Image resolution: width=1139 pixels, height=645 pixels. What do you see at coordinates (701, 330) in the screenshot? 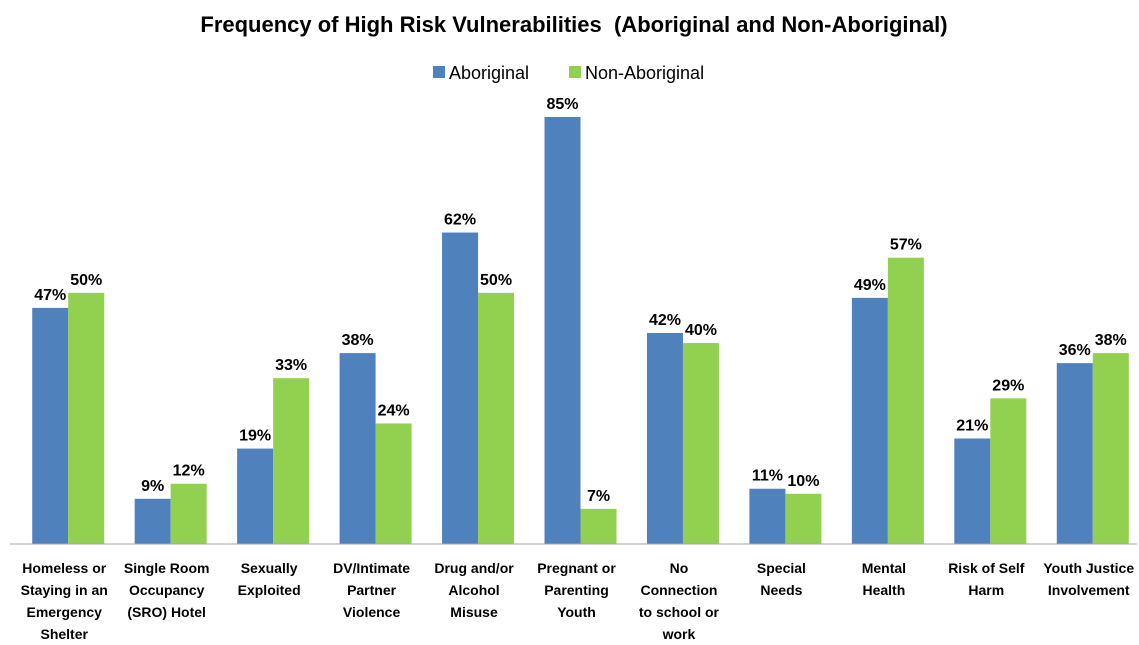
I see `data-label-non-aboriginal: 40%` at bounding box center [701, 330].